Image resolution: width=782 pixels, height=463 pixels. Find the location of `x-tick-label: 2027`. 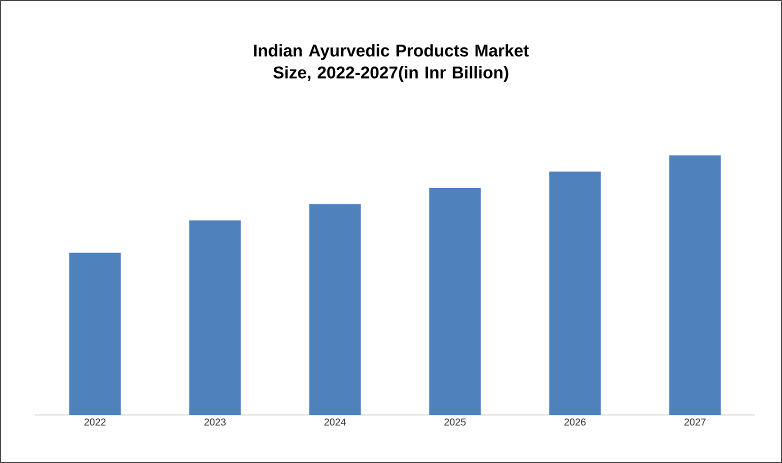

x-tick-label: 2027 is located at coordinates (695, 422).